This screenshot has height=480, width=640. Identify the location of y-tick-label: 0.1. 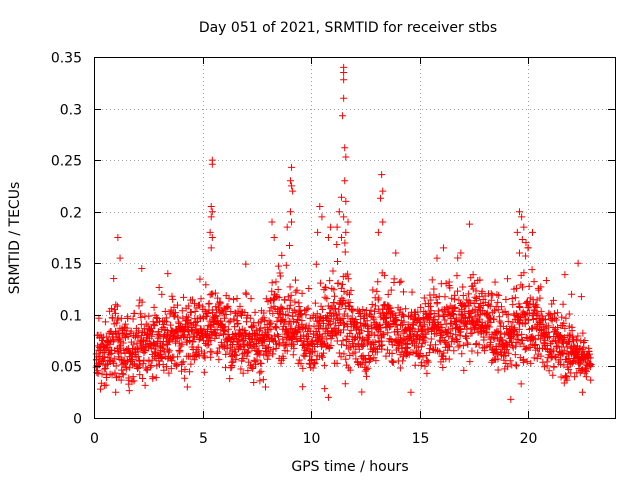
(71, 317).